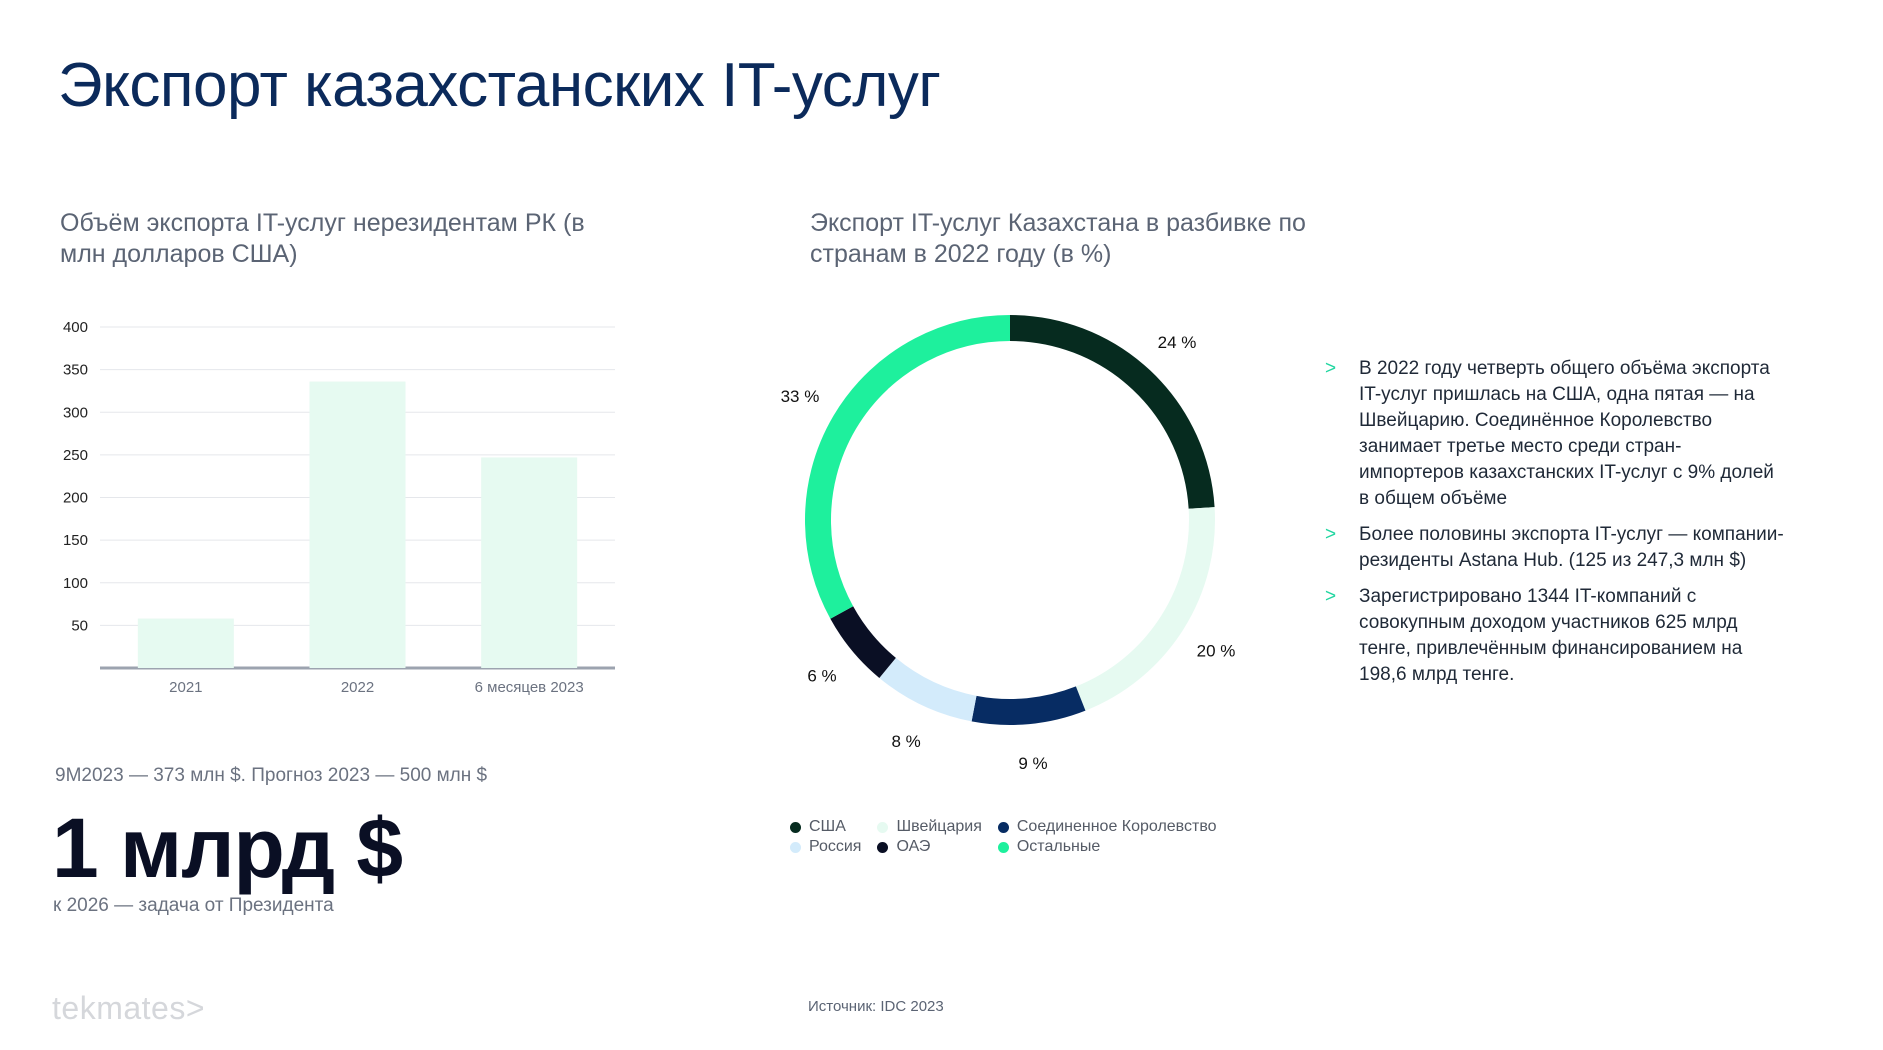 Image resolution: width=1883 pixels, height=1050 pixels. I want to click on y-tick-label: 350, so click(75, 370).